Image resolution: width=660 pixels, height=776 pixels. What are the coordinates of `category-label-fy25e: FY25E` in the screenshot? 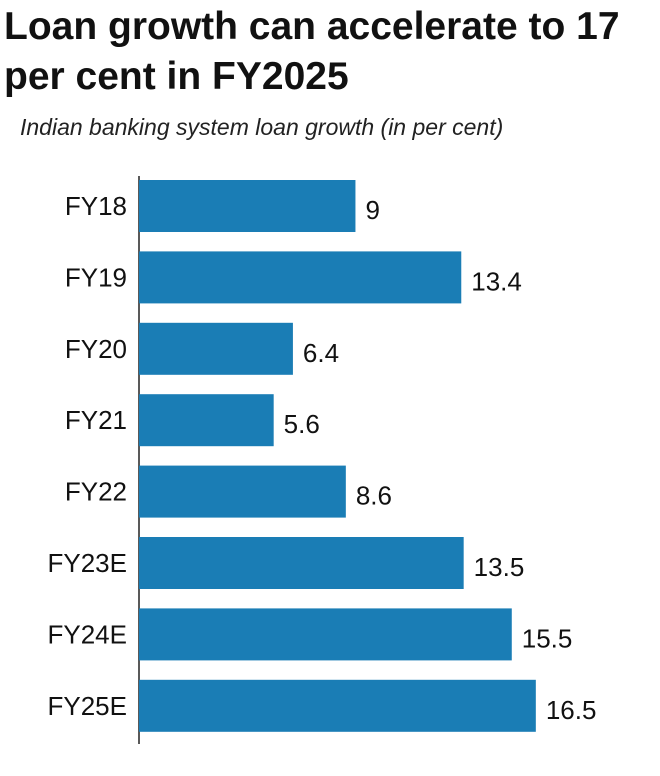 It's located at (88, 706).